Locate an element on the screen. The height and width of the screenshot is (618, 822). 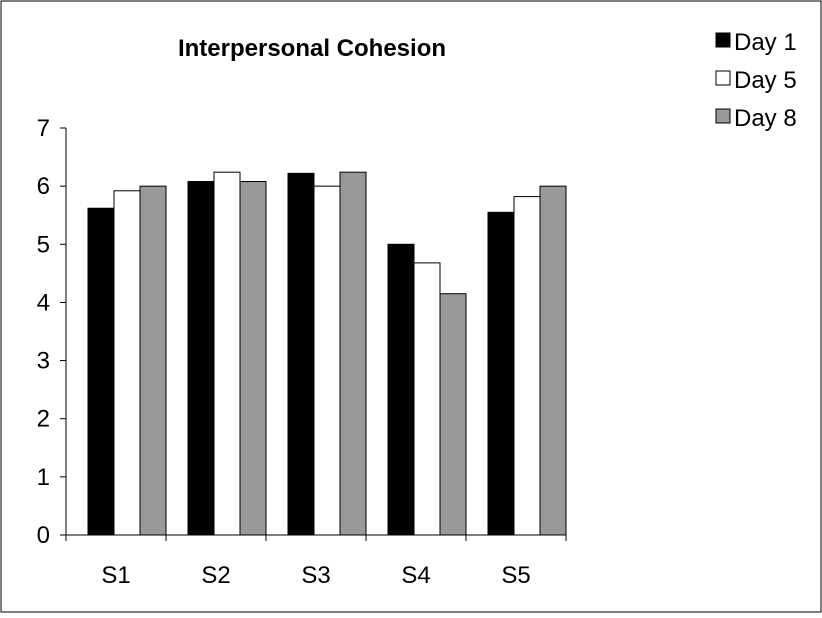
y-tick-label: 3 is located at coordinates (43, 361).